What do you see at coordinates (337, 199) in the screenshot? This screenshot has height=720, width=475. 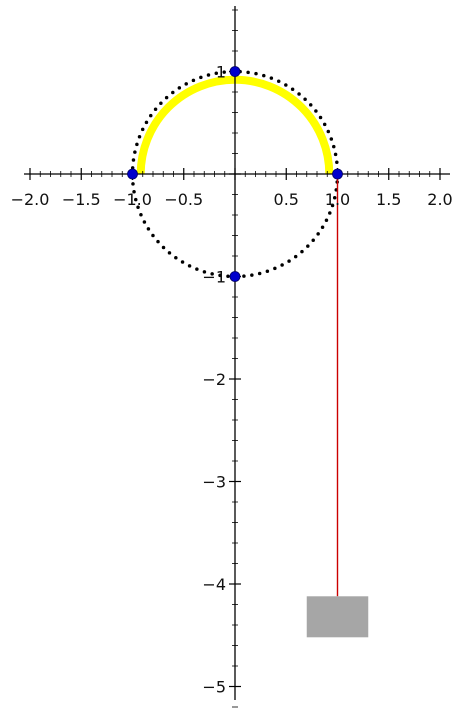 I see `x-tick-label: 1.0` at bounding box center [337, 199].